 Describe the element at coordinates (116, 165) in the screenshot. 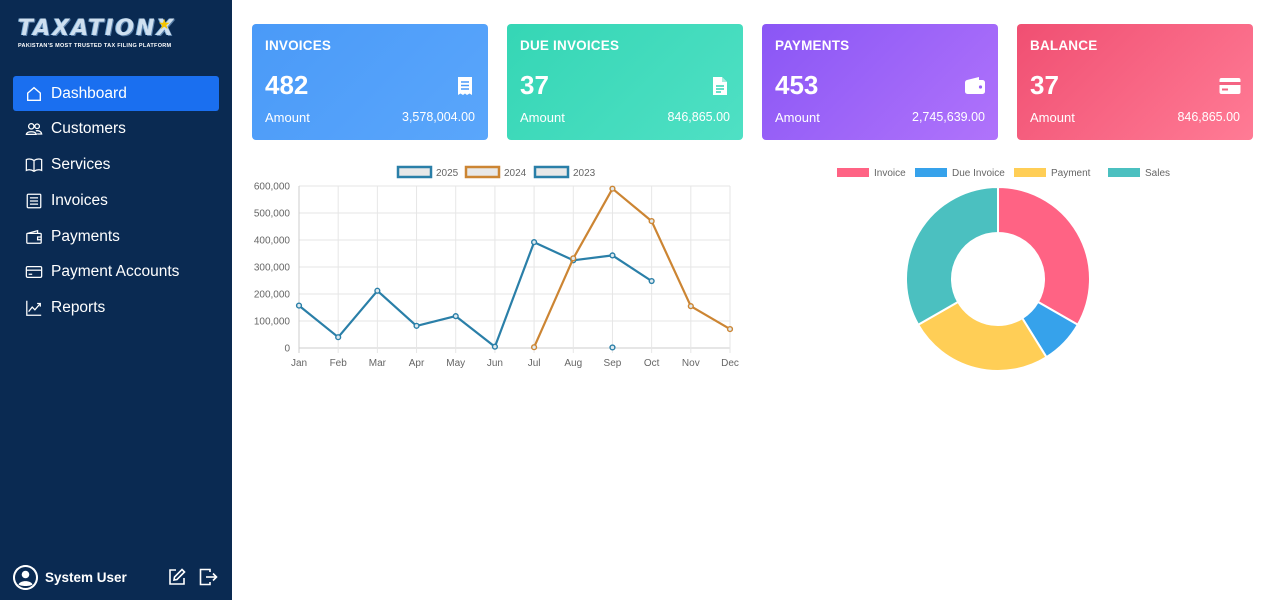

I see `sidebar-item-services: Services` at that location.